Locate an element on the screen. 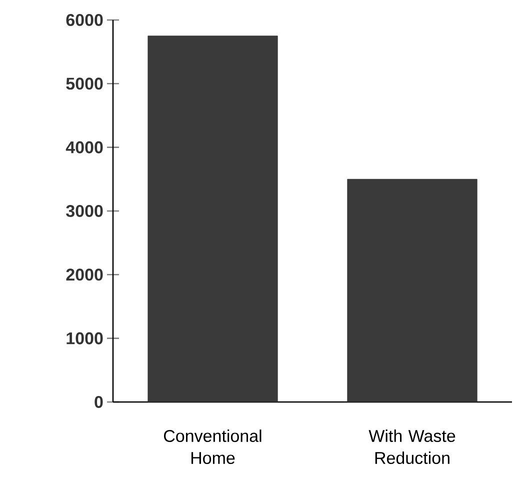 This screenshot has height=494, width=514. y-tick-label: 3000 is located at coordinates (84, 211).